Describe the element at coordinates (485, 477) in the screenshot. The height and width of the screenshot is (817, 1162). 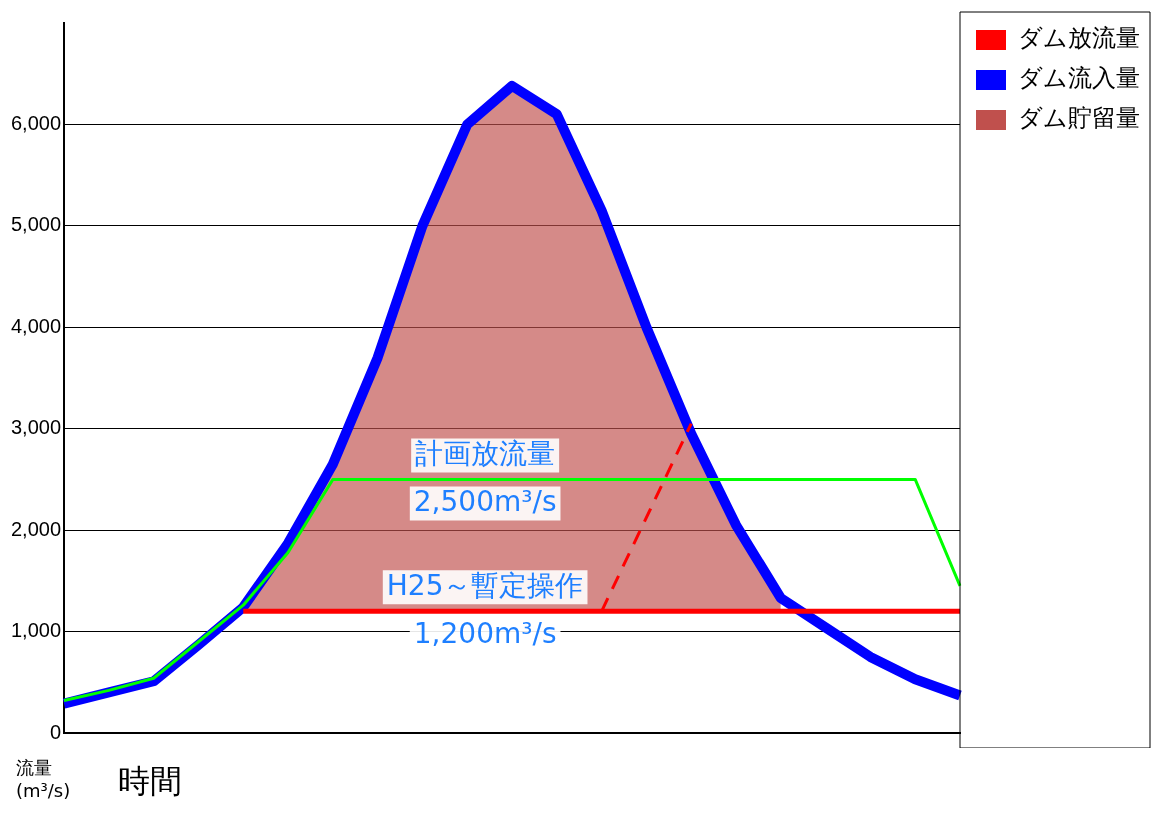
I see `annotation: 計画放流量 2,500m³/s` at that location.